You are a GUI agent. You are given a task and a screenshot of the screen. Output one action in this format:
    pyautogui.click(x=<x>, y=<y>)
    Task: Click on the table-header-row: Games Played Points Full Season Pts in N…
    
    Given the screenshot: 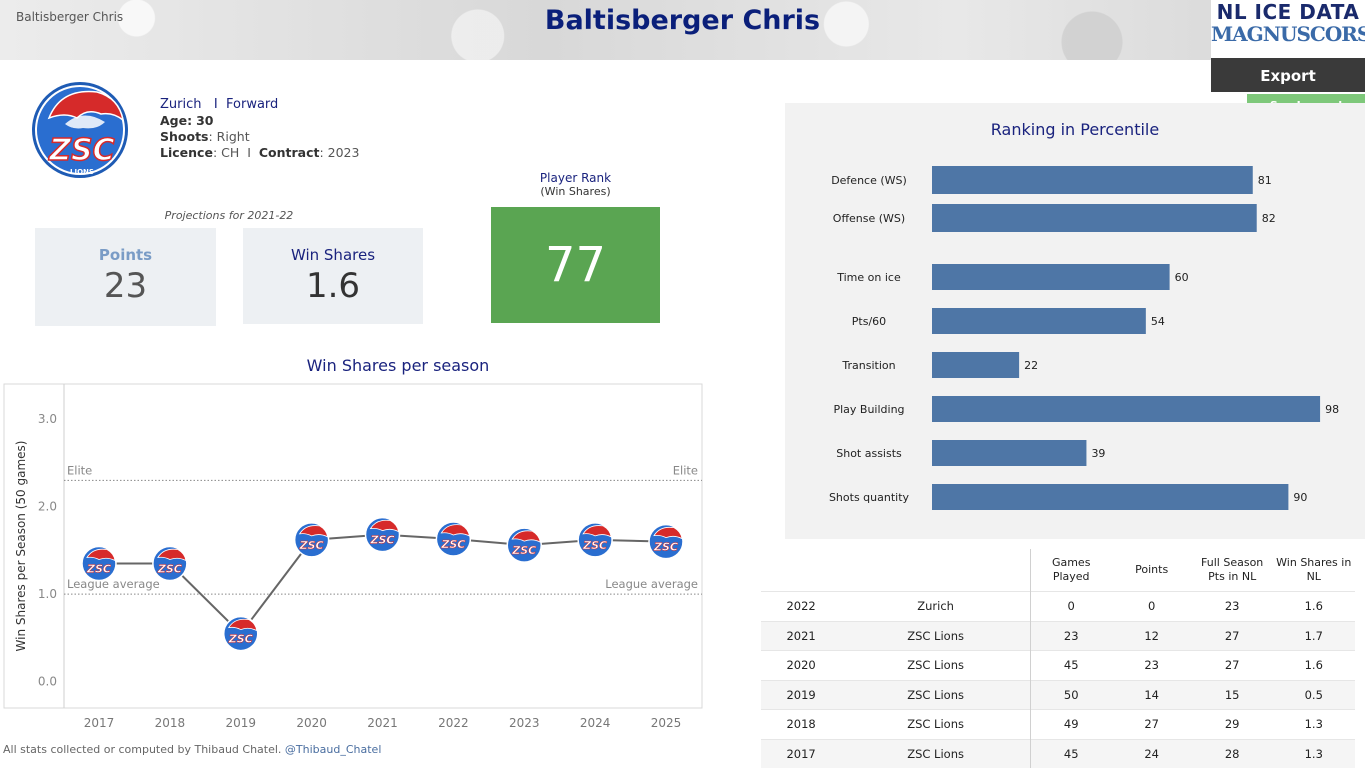 What is the action you would take?
    pyautogui.click(x=1058, y=570)
    